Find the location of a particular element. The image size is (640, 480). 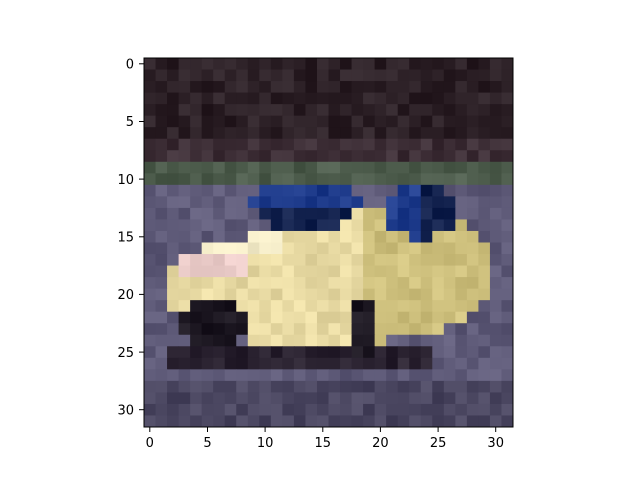

x-tick: 0 is located at coordinates (150, 439).